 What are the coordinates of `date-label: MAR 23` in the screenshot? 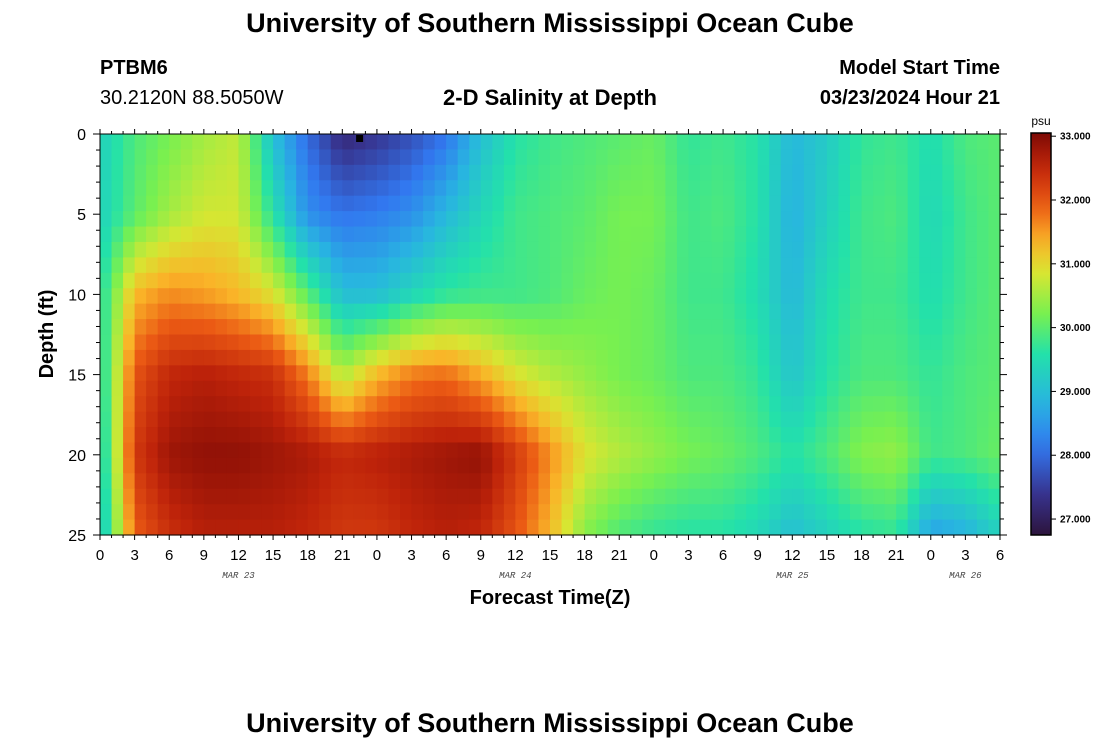 It's located at (238, 576).